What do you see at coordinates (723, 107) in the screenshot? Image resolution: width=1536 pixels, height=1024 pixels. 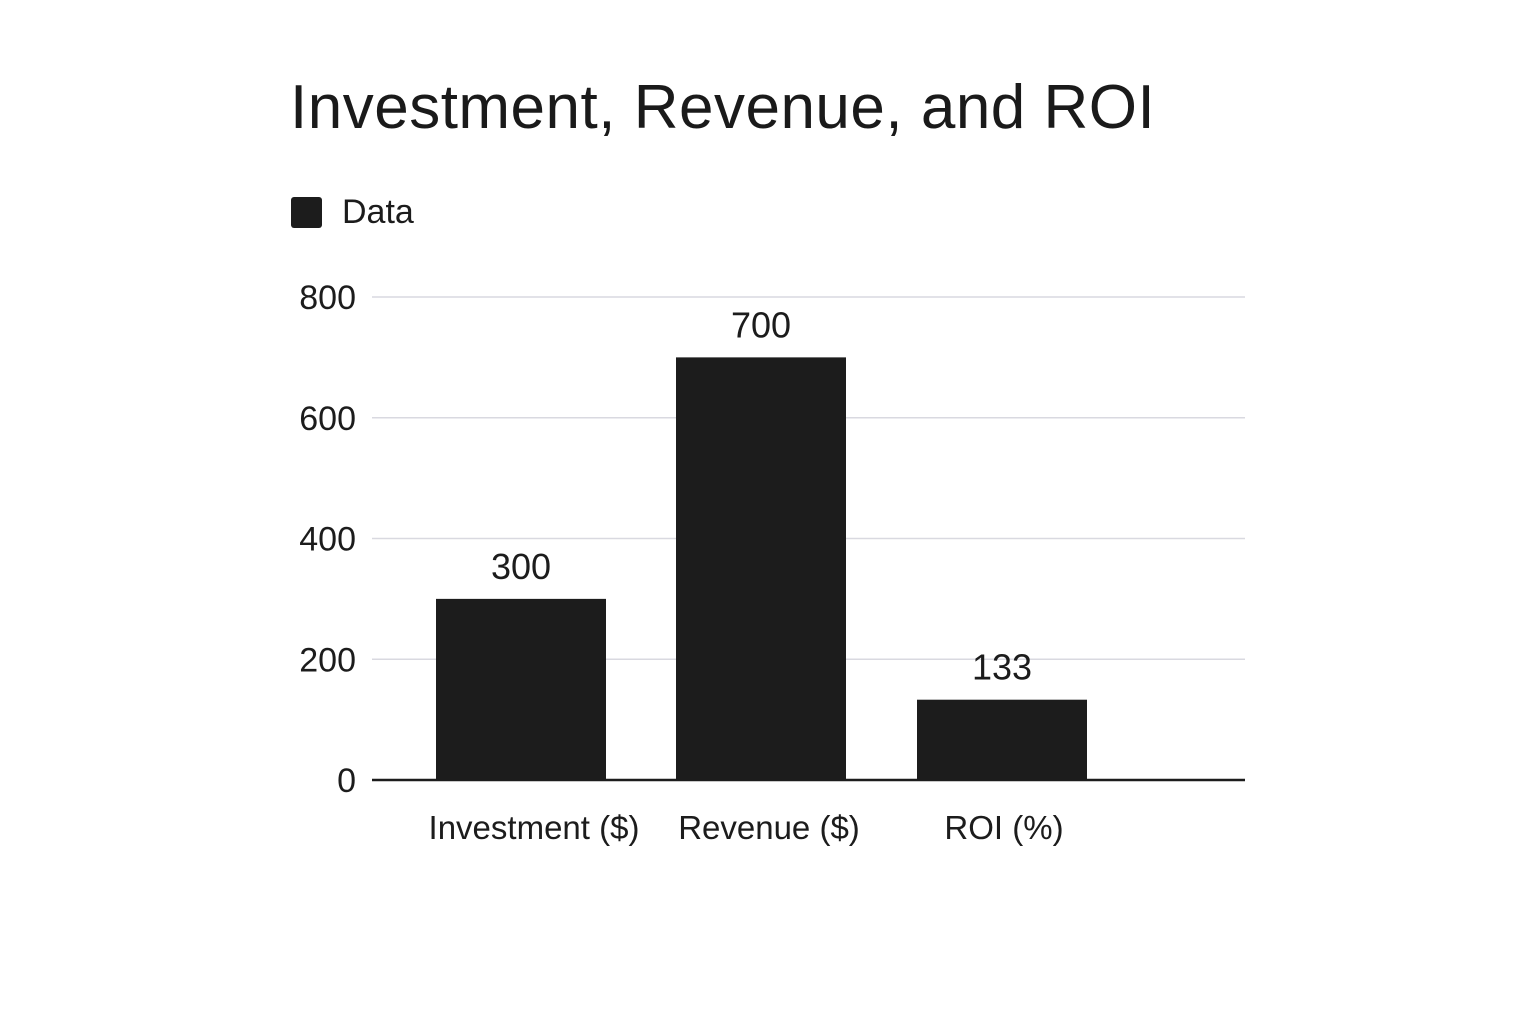 I see `chart-title: Investment, Revenue, and ROI` at bounding box center [723, 107].